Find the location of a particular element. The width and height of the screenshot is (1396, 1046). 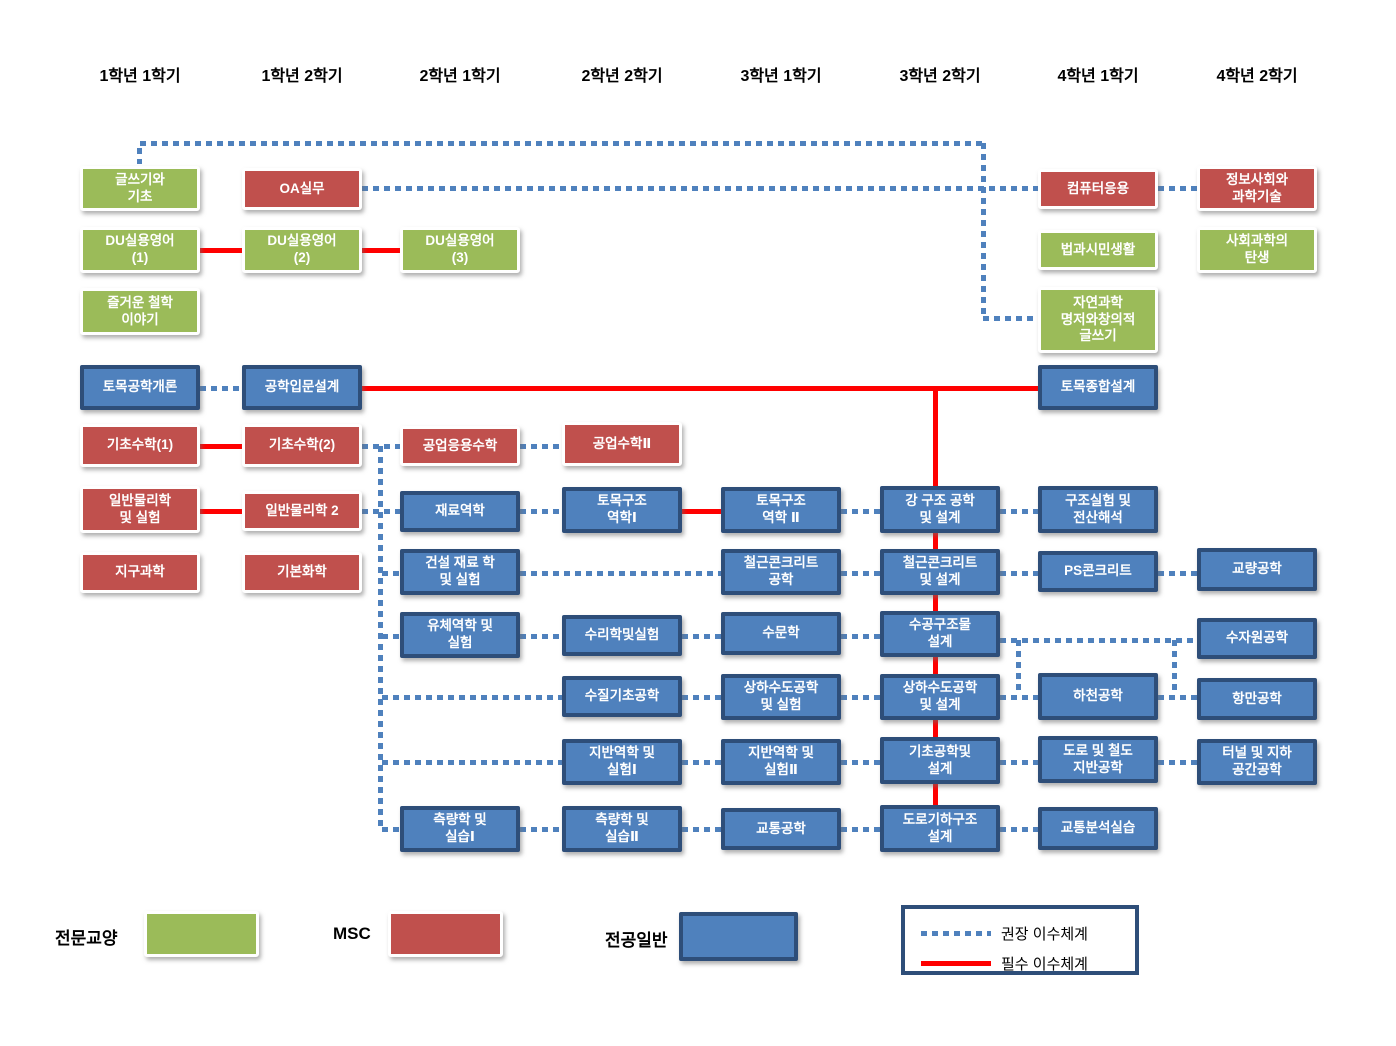

course-box: DU실용영어 (2) is located at coordinates (302, 250).